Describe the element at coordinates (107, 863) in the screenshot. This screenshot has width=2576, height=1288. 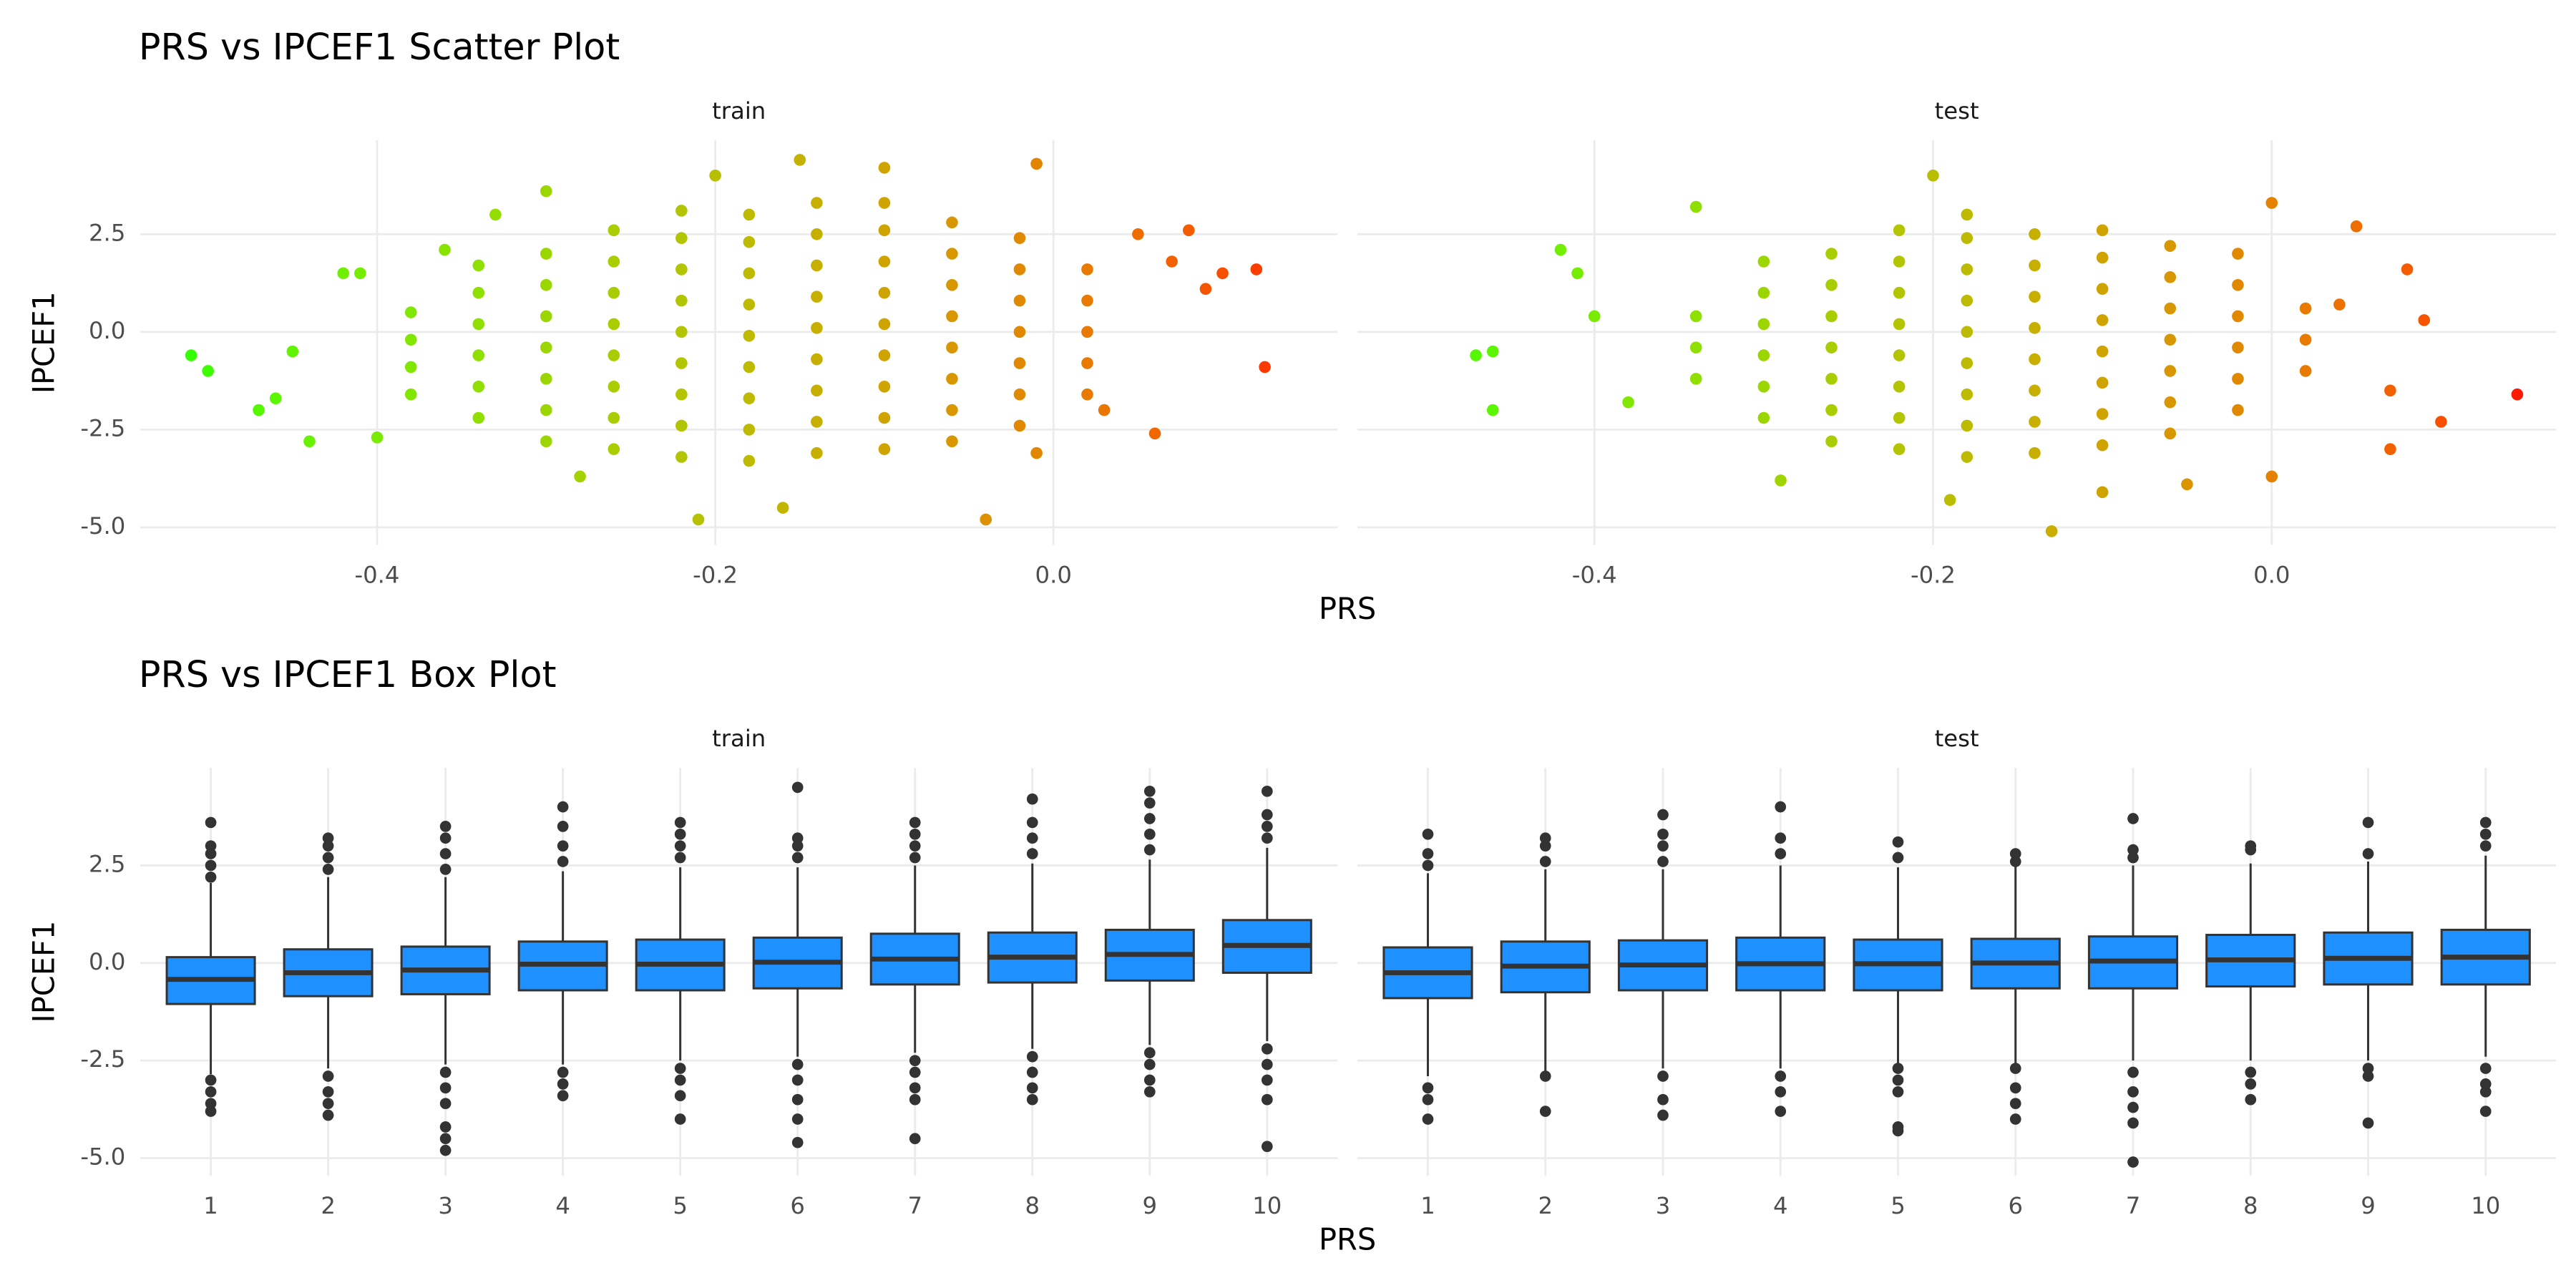
I see `y-tick-label: 2.5` at that location.